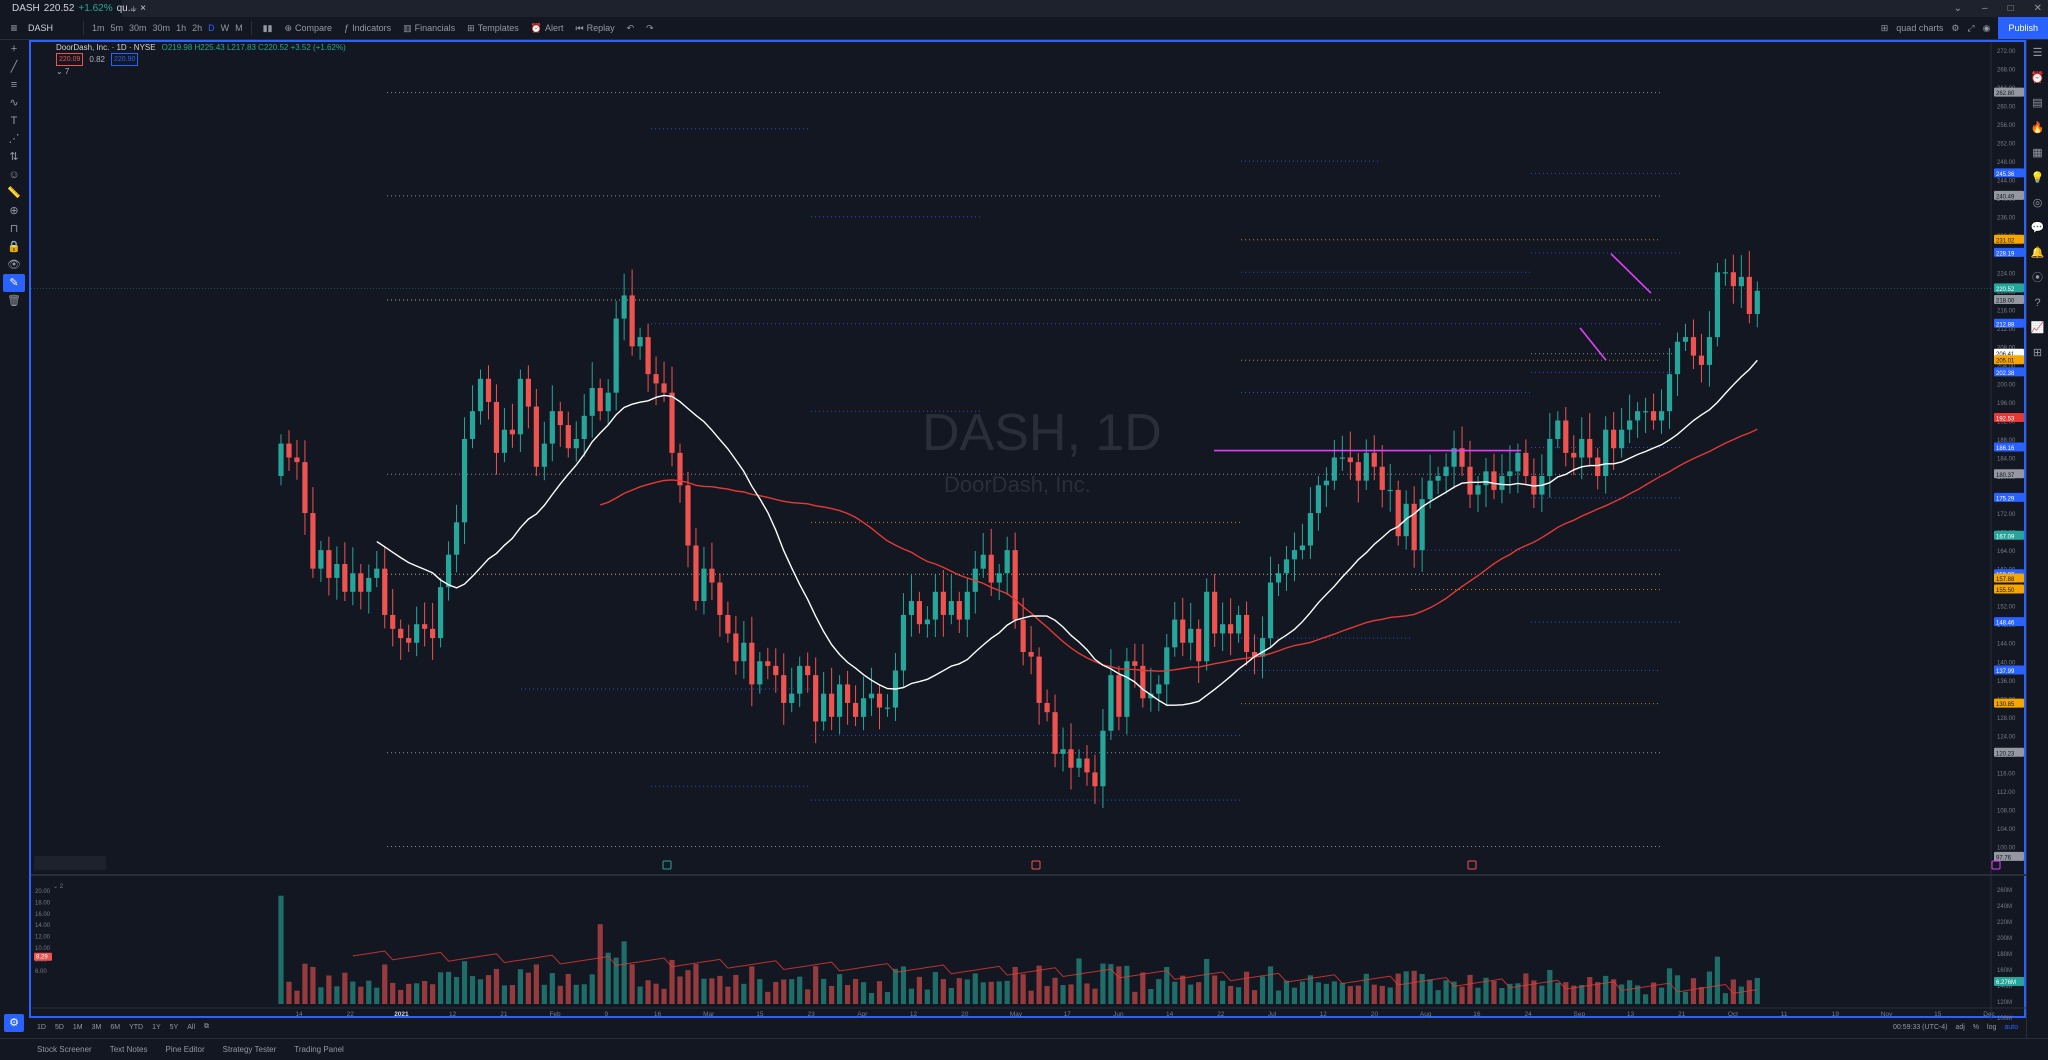 The height and width of the screenshot is (1060, 2048). What do you see at coordinates (156, 1027) in the screenshot?
I see `range-1y: 1Y` at bounding box center [156, 1027].